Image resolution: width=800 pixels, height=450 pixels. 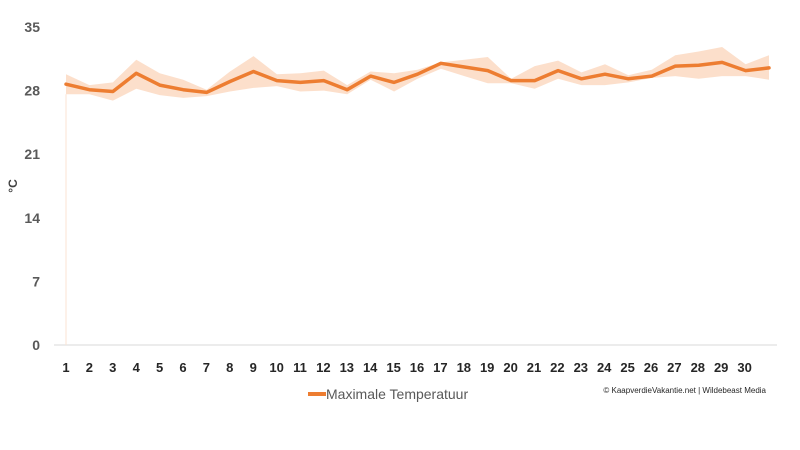 What do you see at coordinates (604, 367) in the screenshot?
I see `x-tick-label: 24` at bounding box center [604, 367].